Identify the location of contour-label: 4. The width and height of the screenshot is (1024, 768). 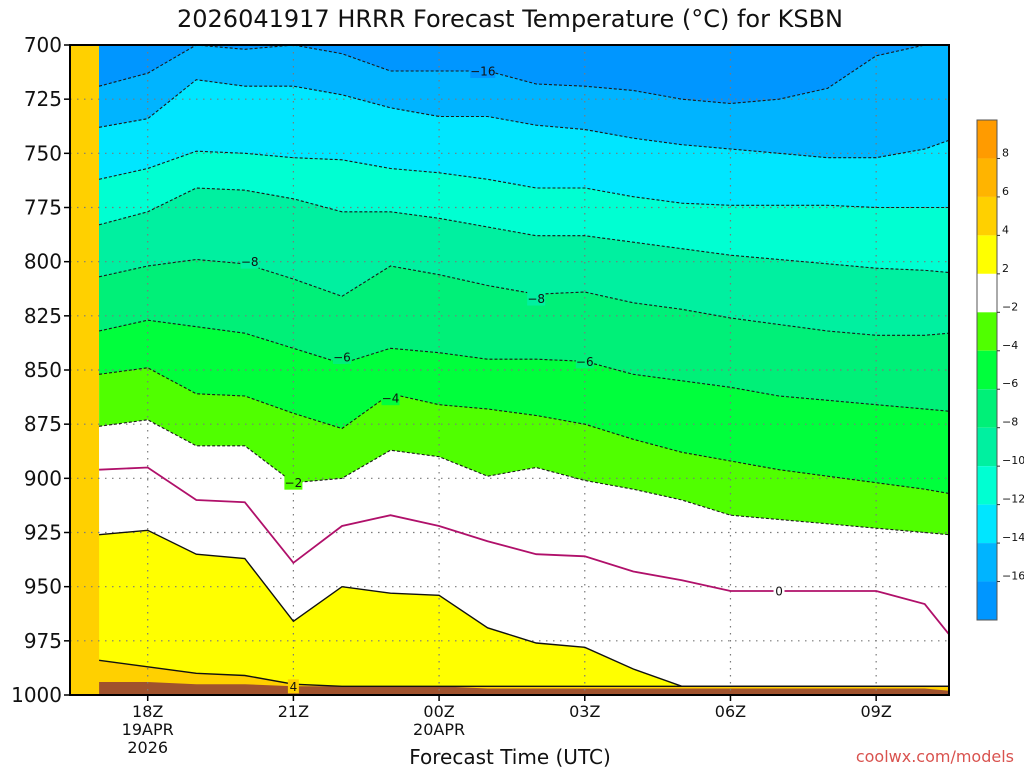
(294, 687).